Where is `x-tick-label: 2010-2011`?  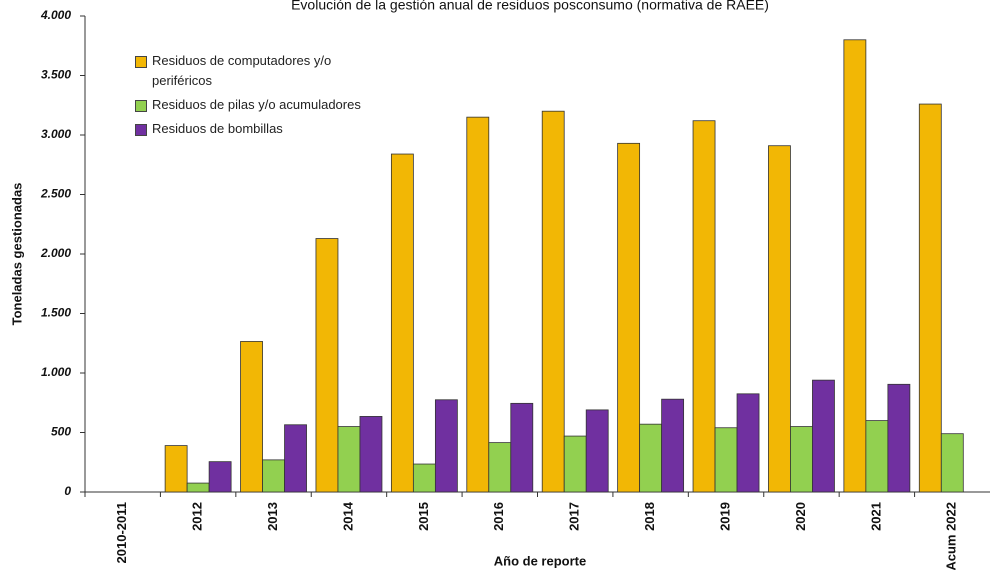
x-tick-label: 2010-2011 is located at coordinates (121, 532).